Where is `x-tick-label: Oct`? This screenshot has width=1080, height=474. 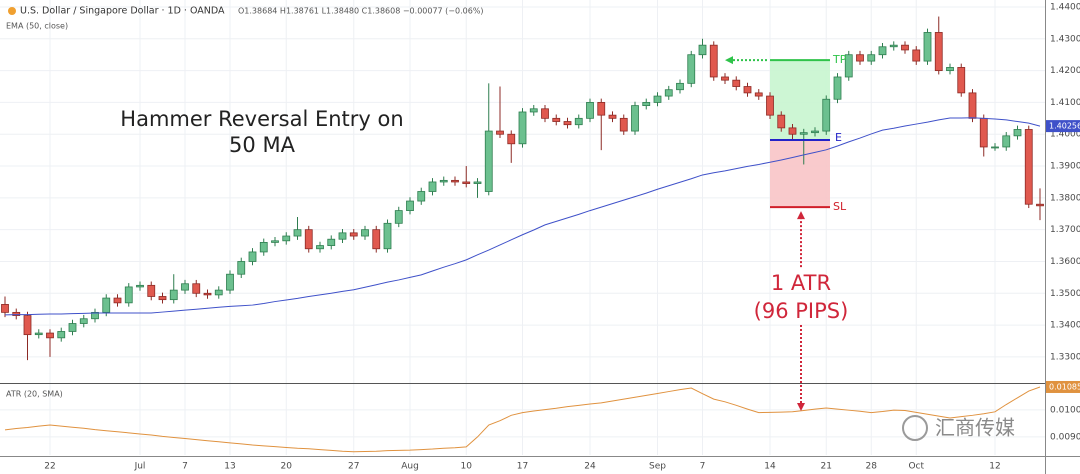 x-tick-label: Oct is located at coordinates (916, 467).